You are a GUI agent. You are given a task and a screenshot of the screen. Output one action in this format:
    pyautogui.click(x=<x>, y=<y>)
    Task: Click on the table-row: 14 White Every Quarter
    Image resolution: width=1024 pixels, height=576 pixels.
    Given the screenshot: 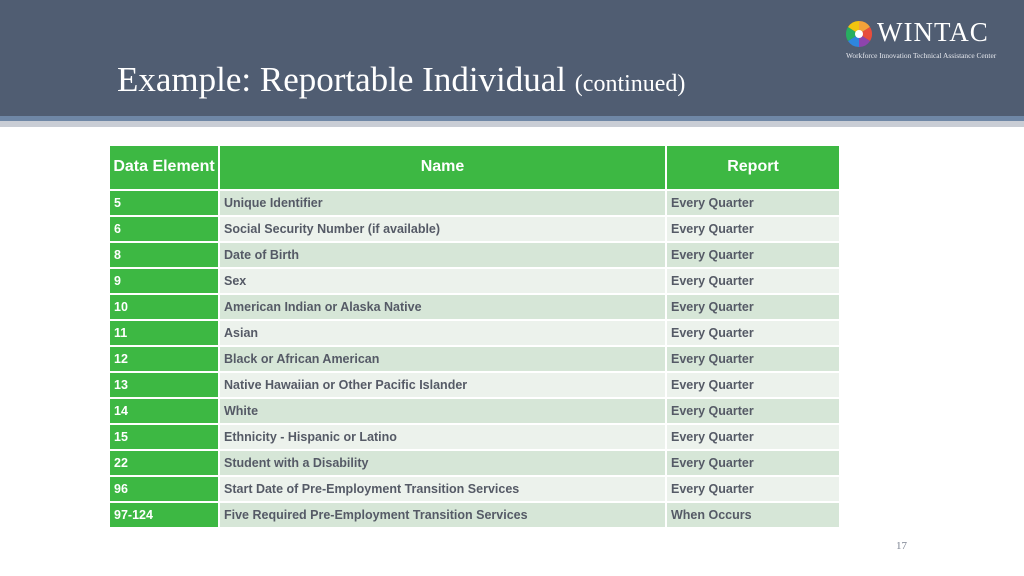 What is the action you would take?
    pyautogui.click(x=474, y=411)
    